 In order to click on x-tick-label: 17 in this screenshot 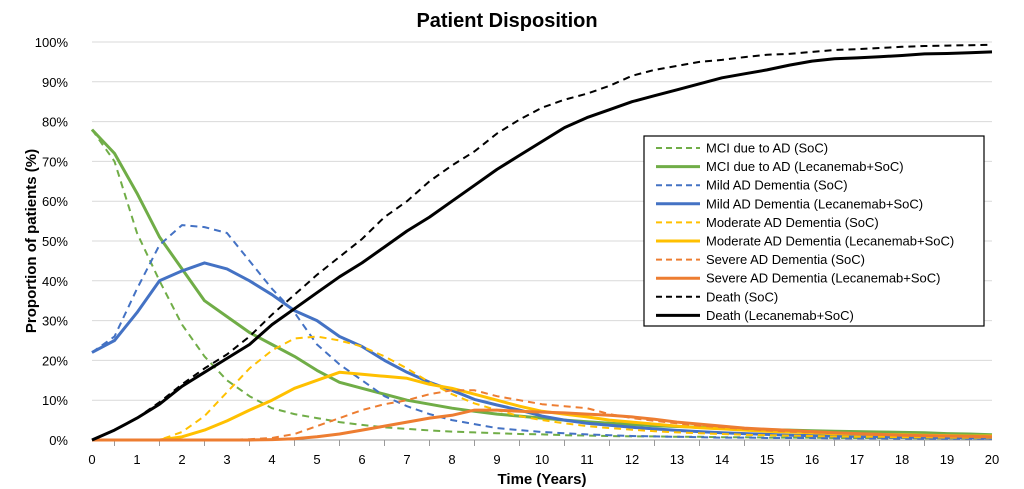, I will do `click(857, 459)`.